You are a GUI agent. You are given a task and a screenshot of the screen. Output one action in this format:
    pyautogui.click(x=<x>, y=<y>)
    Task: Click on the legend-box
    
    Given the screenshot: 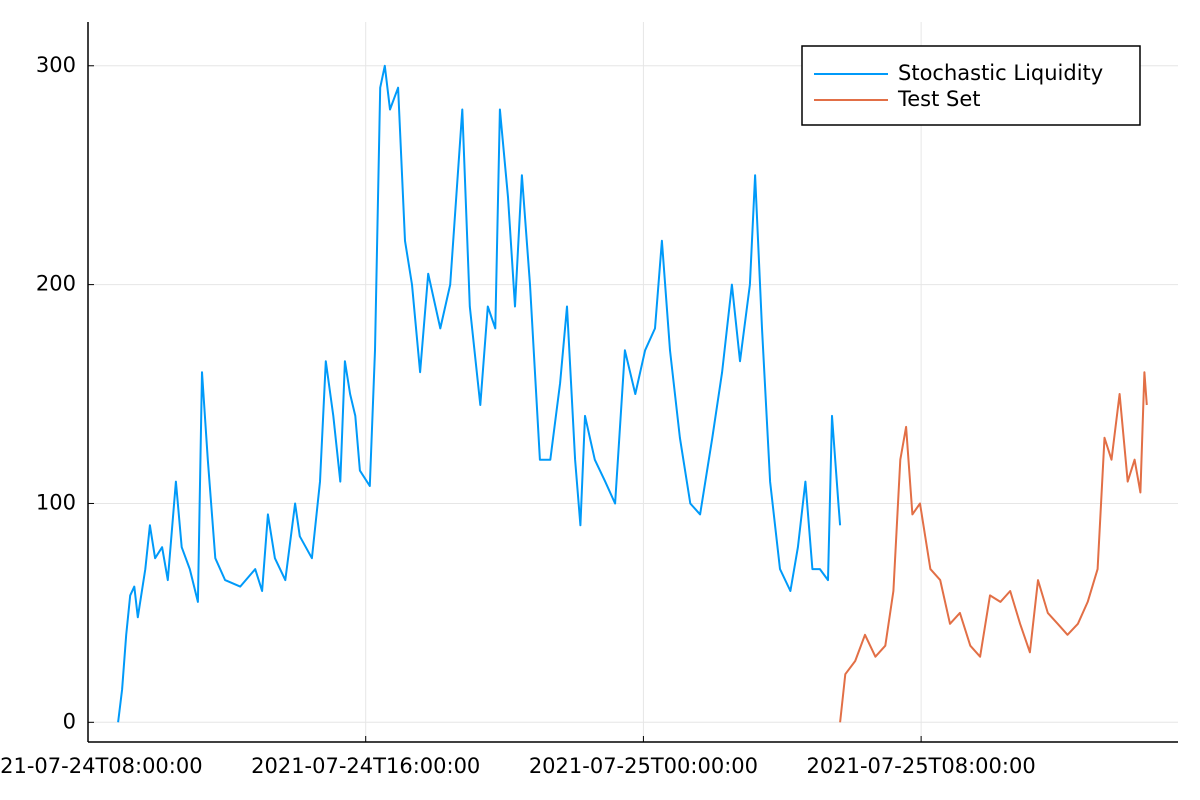 What is the action you would take?
    pyautogui.click(x=971, y=85)
    